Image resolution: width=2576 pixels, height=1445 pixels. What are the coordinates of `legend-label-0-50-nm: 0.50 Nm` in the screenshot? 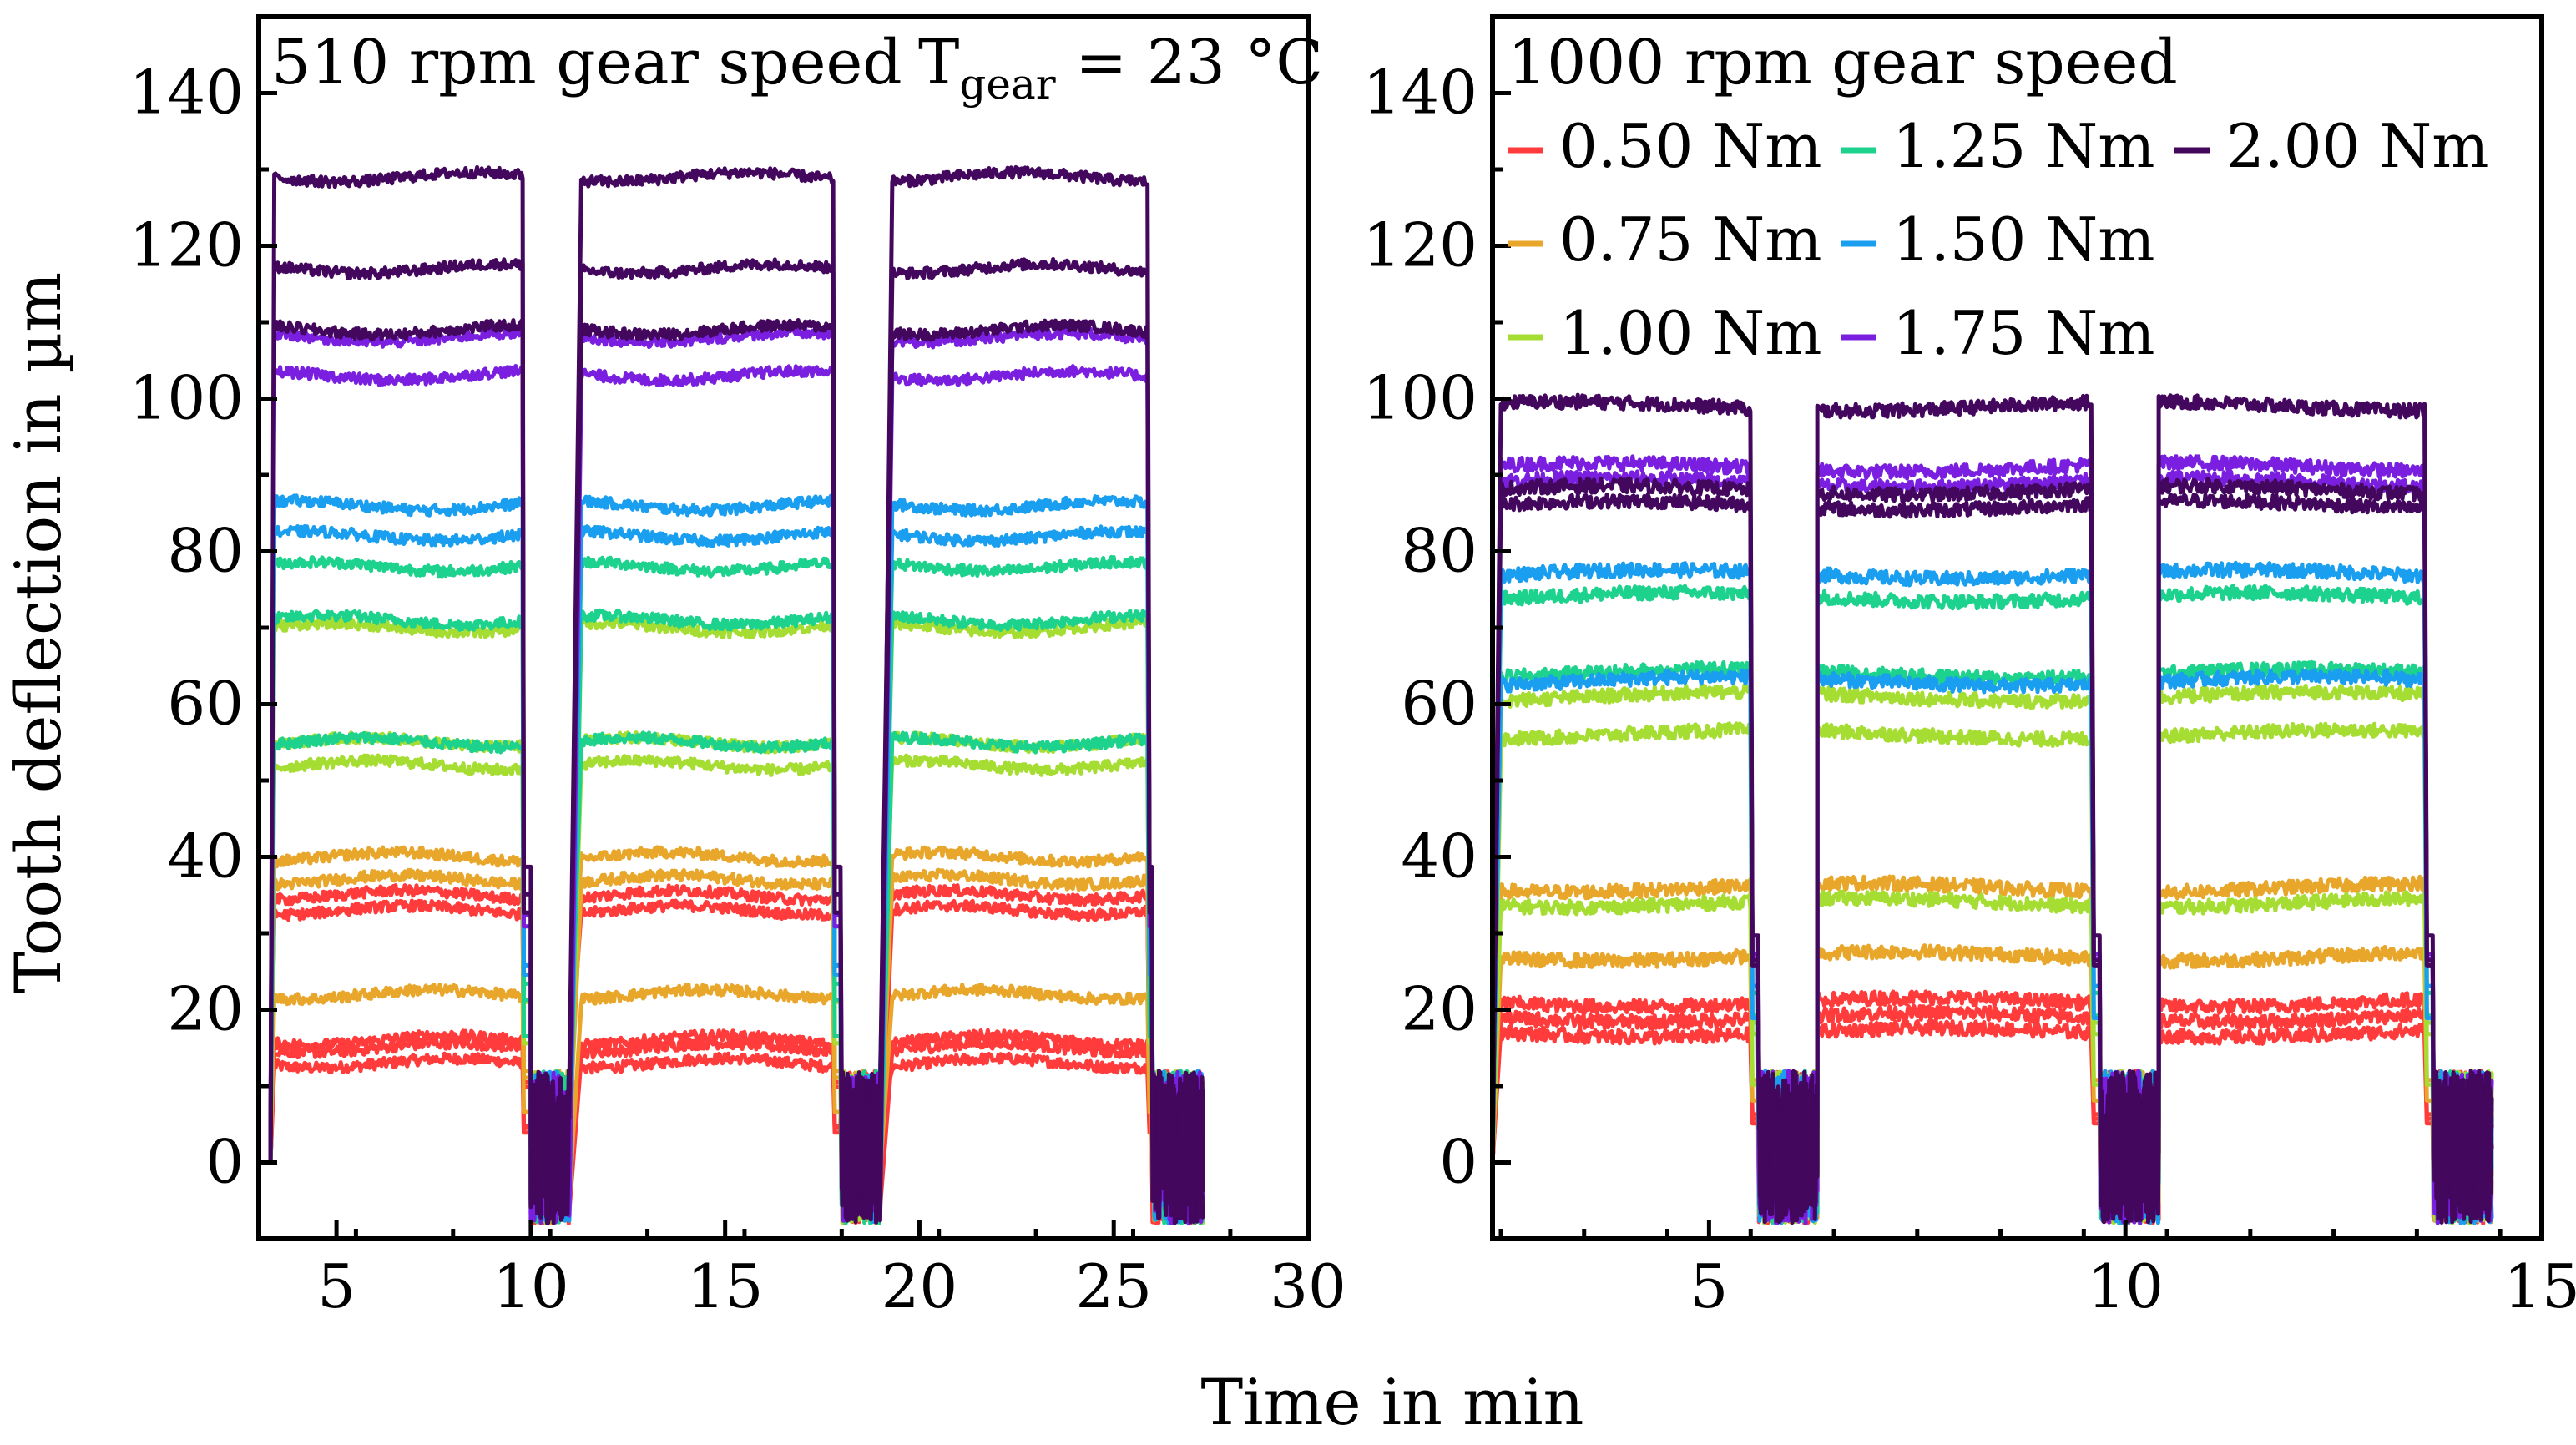 It's located at (1690, 146).